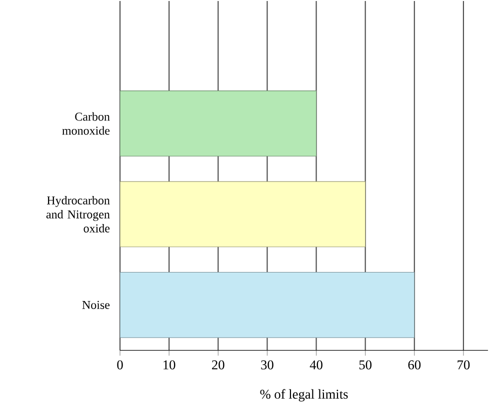 The image size is (489, 406). Describe the element at coordinates (170, 365) in the screenshot. I see `x-tick-label: 10` at that location.